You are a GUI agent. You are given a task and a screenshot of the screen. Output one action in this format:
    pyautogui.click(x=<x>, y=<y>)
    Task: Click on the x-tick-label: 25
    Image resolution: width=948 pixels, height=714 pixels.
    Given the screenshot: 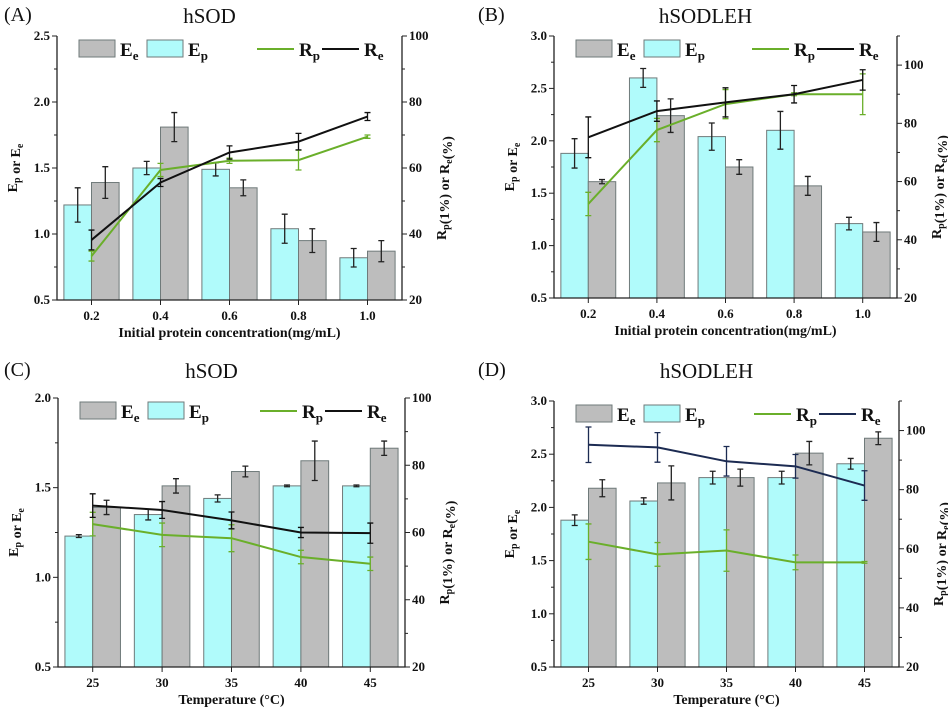 What is the action you would take?
    pyautogui.click(x=93, y=682)
    